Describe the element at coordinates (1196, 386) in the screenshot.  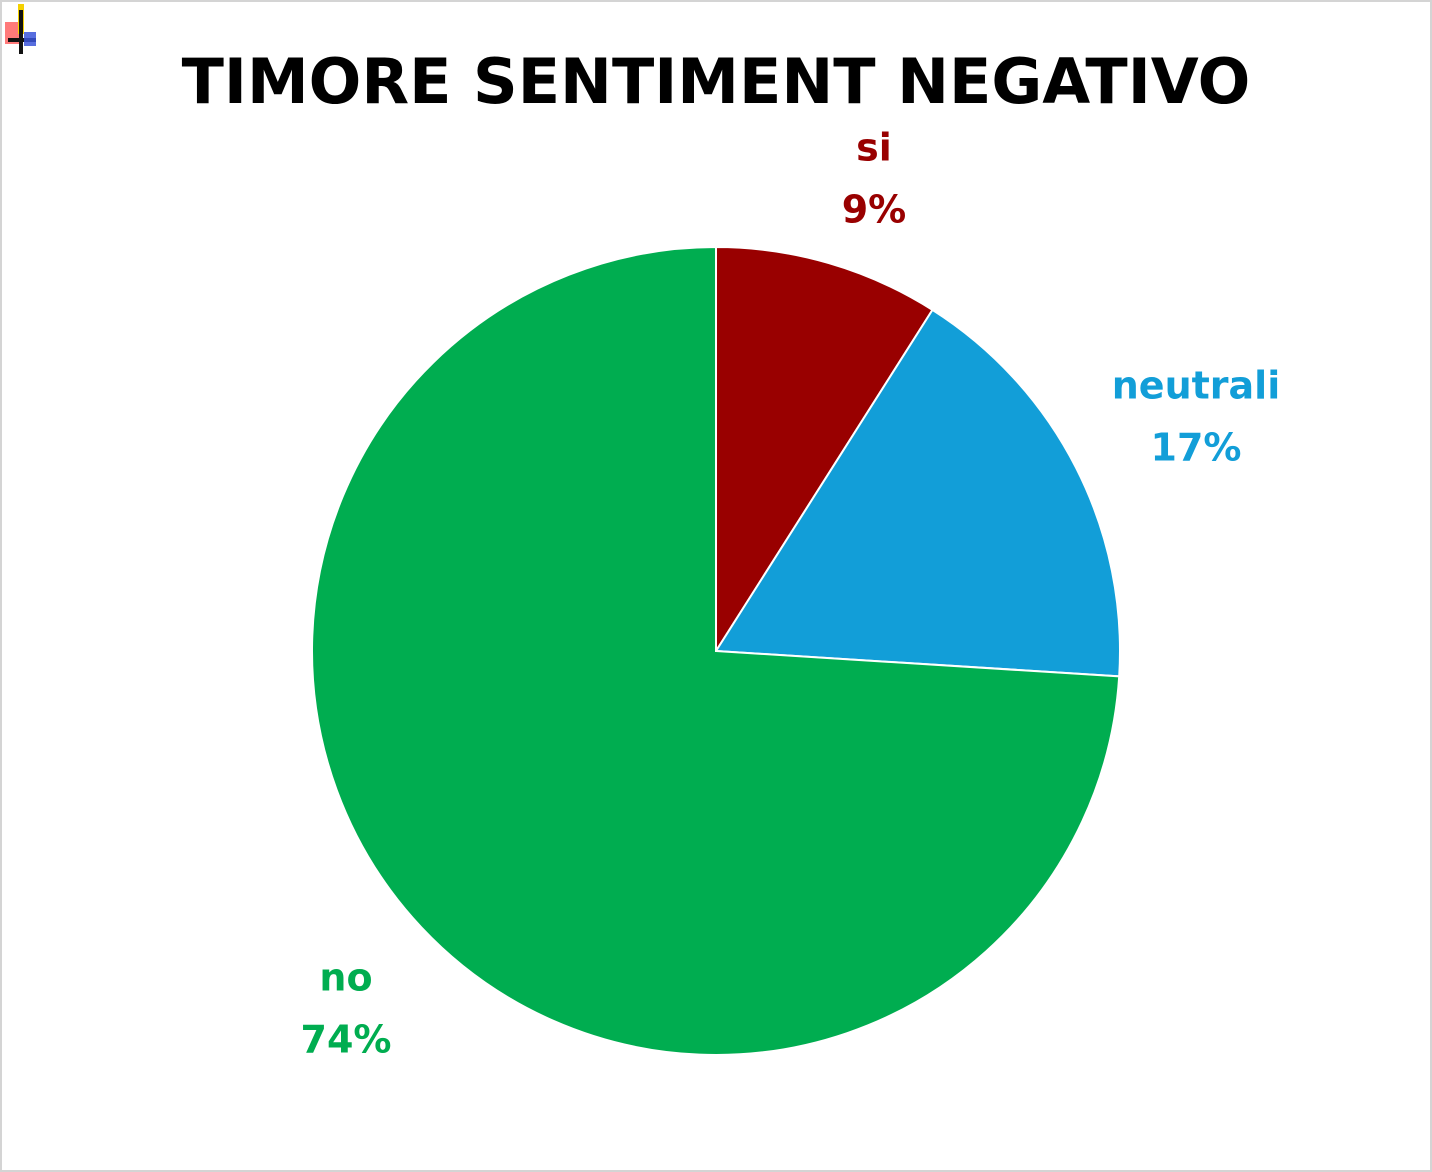
I see `data-label-category-neutrali: neutrali` at that location.